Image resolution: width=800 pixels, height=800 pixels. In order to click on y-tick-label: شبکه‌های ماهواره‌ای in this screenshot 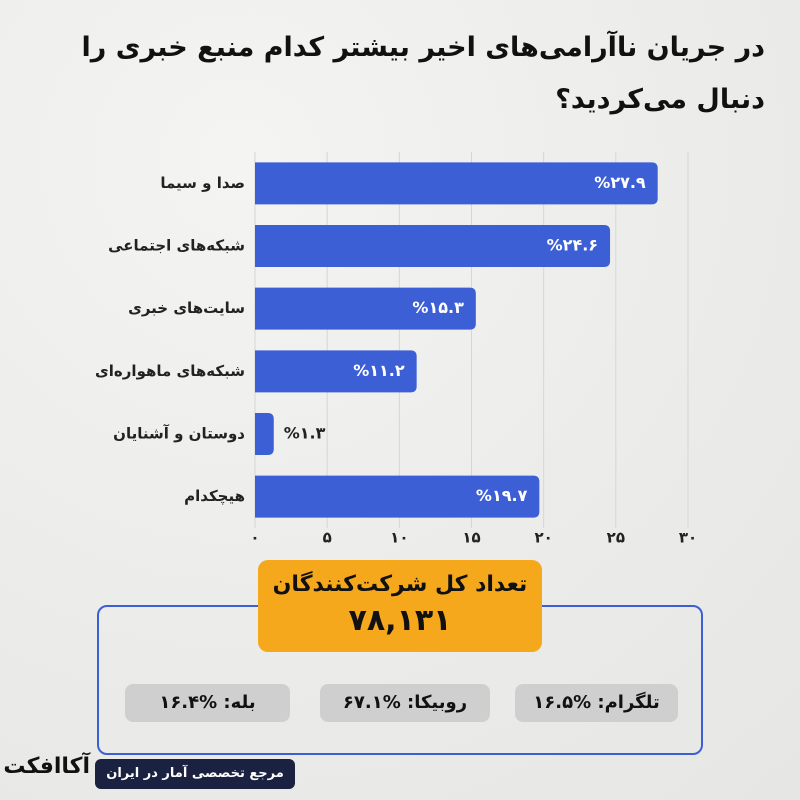, I will do `click(170, 371)`.